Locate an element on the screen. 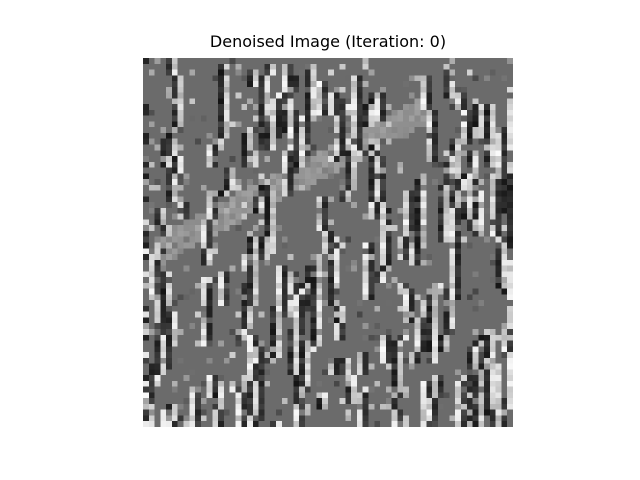  figure-title: Denoised Image (Iteration: 0) is located at coordinates (328, 41).